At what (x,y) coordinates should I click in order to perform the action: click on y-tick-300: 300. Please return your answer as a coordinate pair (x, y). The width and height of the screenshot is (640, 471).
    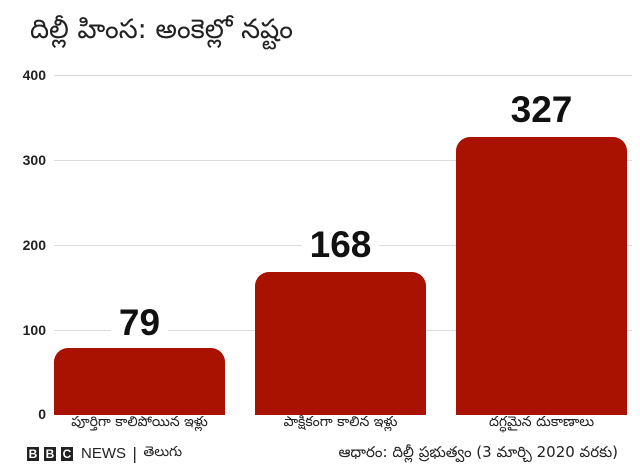
    Looking at the image, I should click on (34, 160).